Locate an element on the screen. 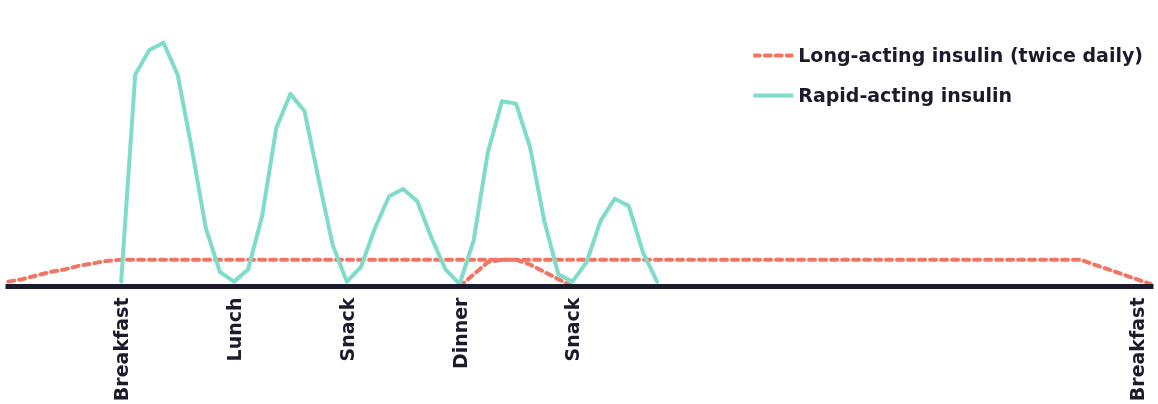 This screenshot has width=1158, height=404. x-tick-label: Lunch is located at coordinates (233, 329).